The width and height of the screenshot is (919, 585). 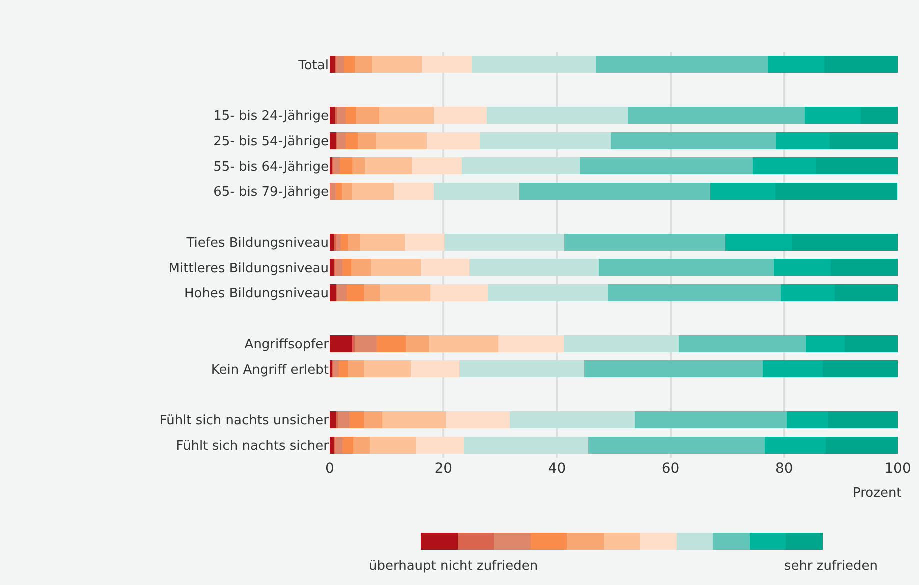 What do you see at coordinates (453, 566) in the screenshot?
I see `text: überhaupt nicht zufrieden` at bounding box center [453, 566].